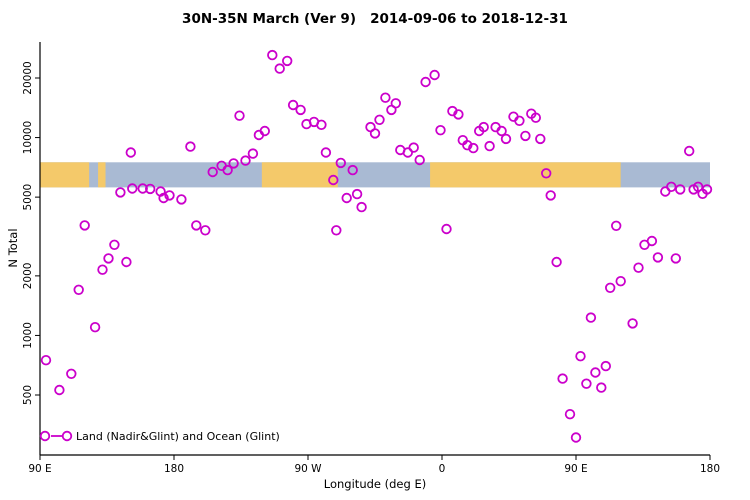  I want to click on x-tick-label: 0, so click(442, 469).